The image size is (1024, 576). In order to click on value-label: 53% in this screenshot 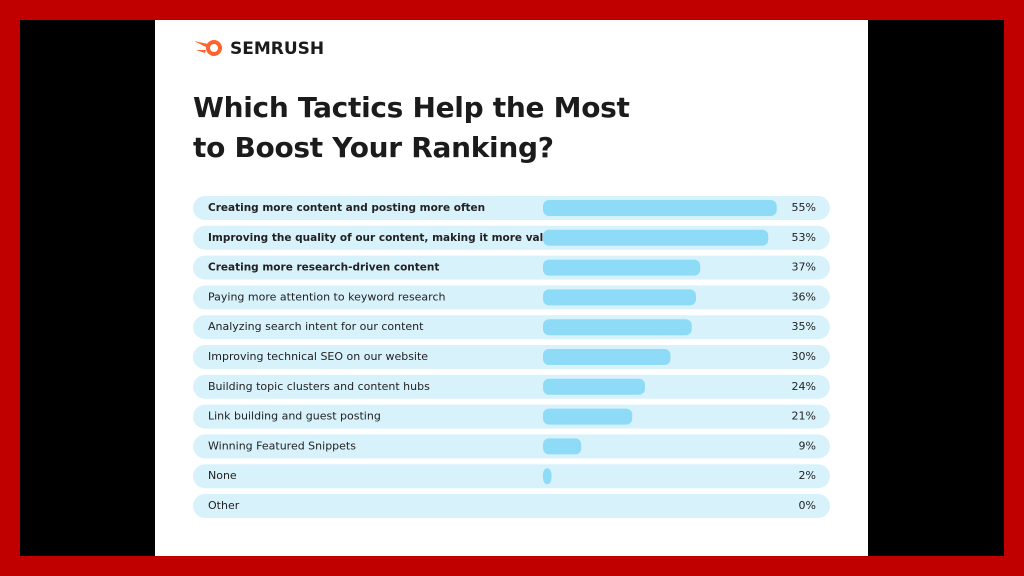, I will do `click(804, 237)`.